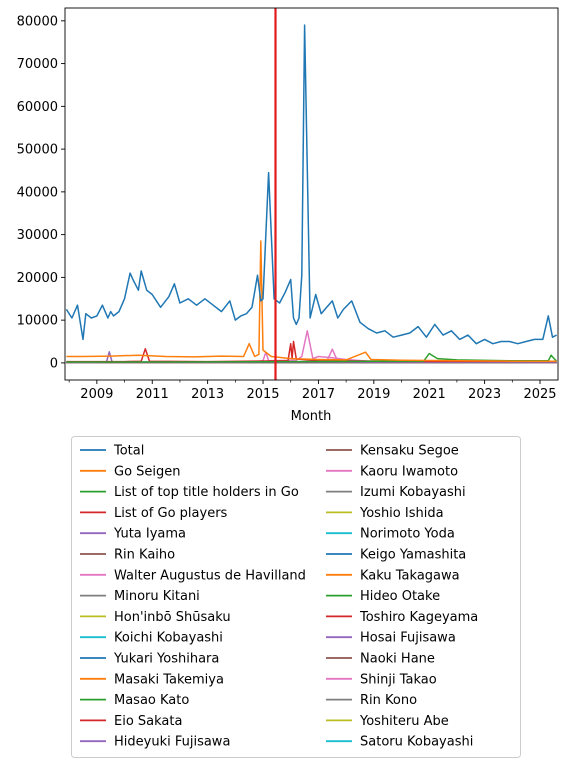  Describe the element at coordinates (416, 742) in the screenshot. I see `legend-label: Satoru Kobayashi` at that location.